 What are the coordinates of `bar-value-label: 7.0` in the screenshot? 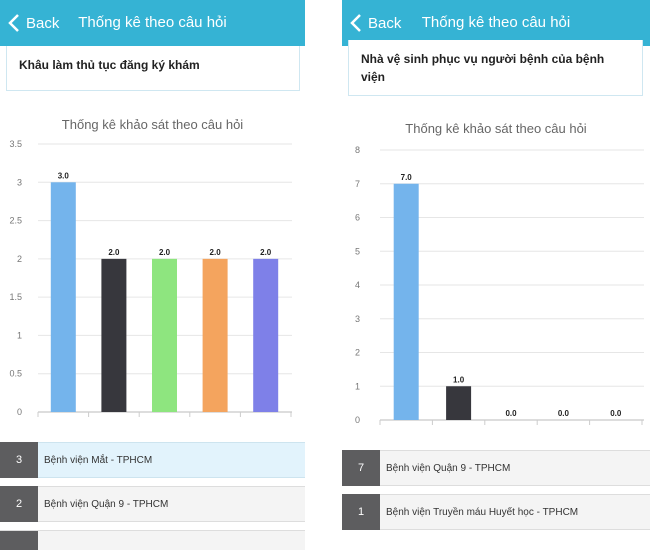 It's located at (407, 177).